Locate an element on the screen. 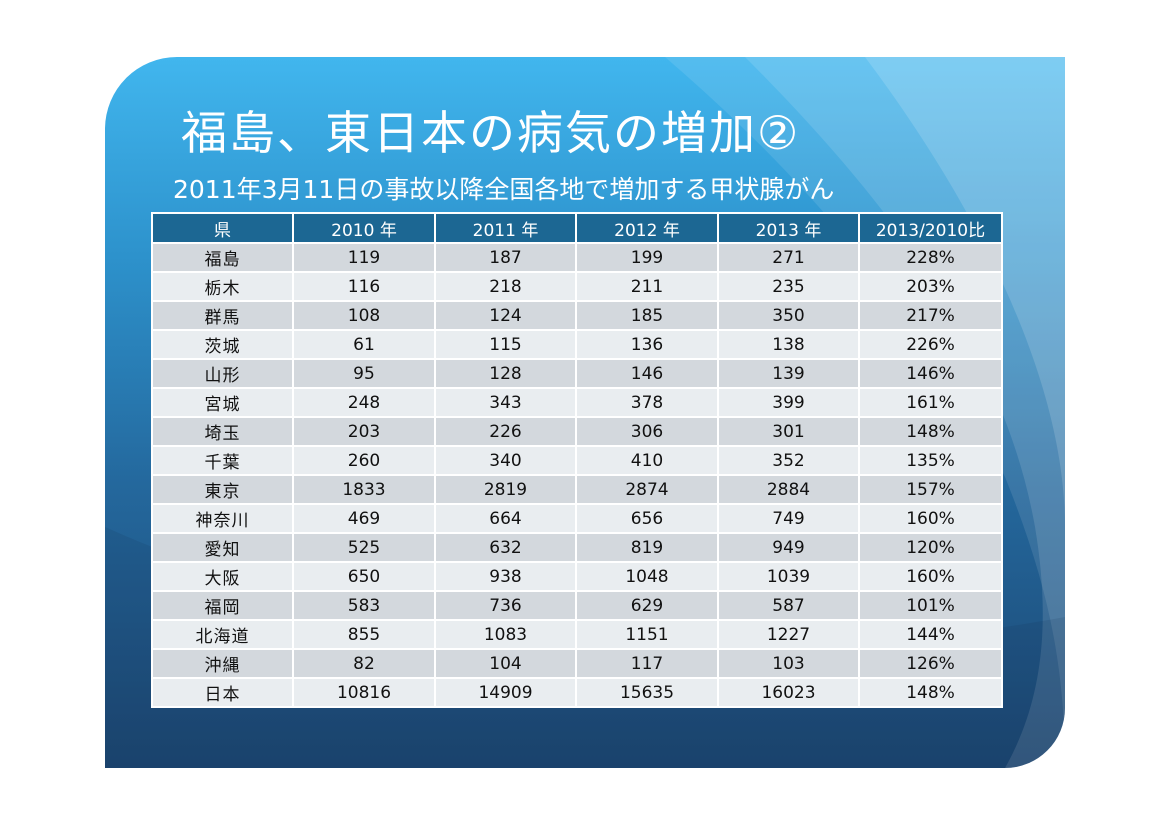  value-cell: 1227 is located at coordinates (788, 634).